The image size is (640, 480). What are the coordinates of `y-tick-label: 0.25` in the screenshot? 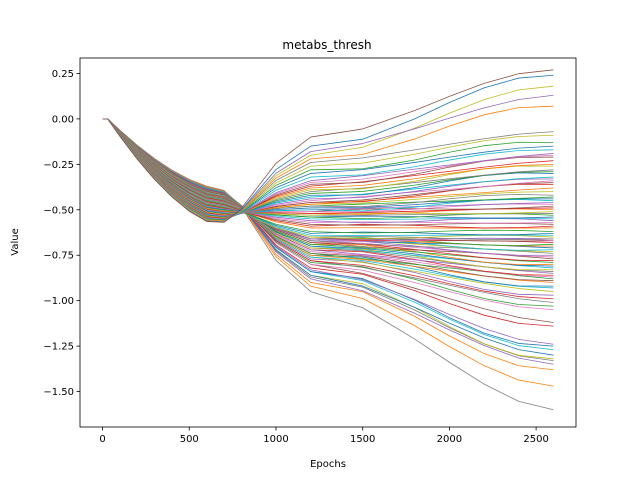 It's located at (63, 74).